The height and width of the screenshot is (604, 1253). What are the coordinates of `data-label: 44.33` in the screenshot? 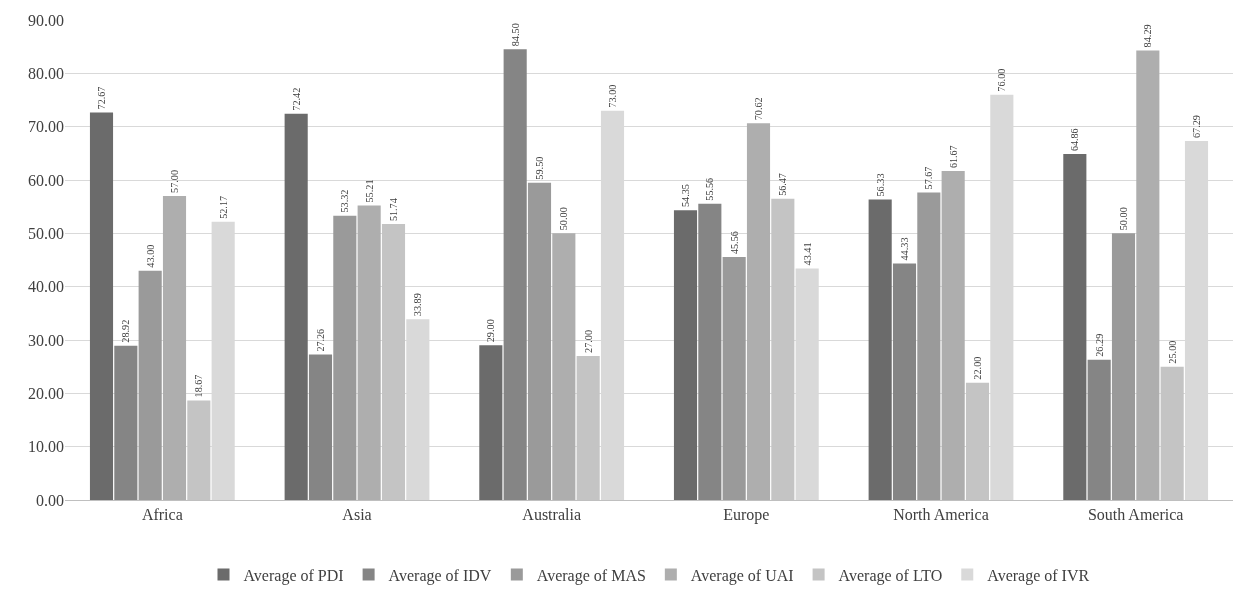 It's located at (904, 249).